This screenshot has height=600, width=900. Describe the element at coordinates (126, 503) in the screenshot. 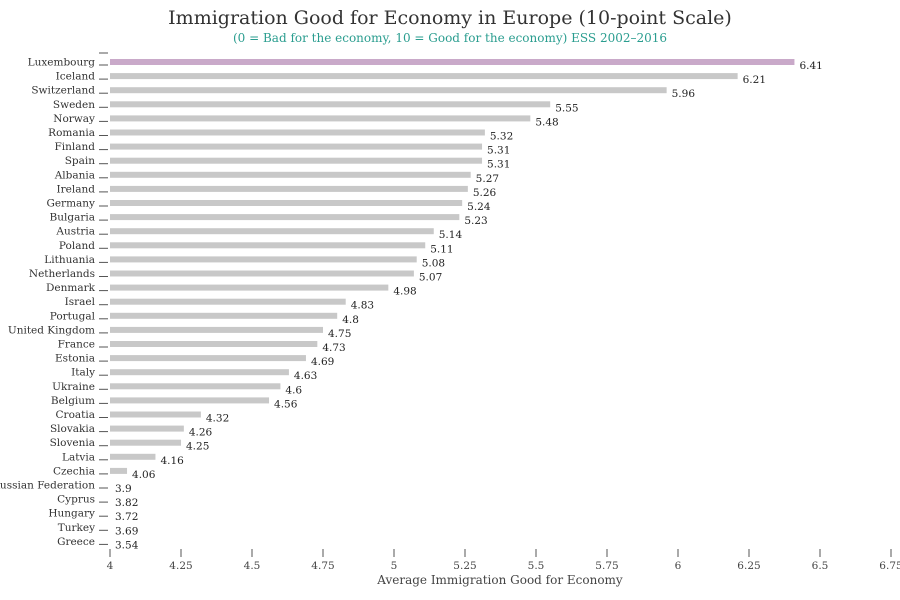

I see `value-label: 3.82` at that location.